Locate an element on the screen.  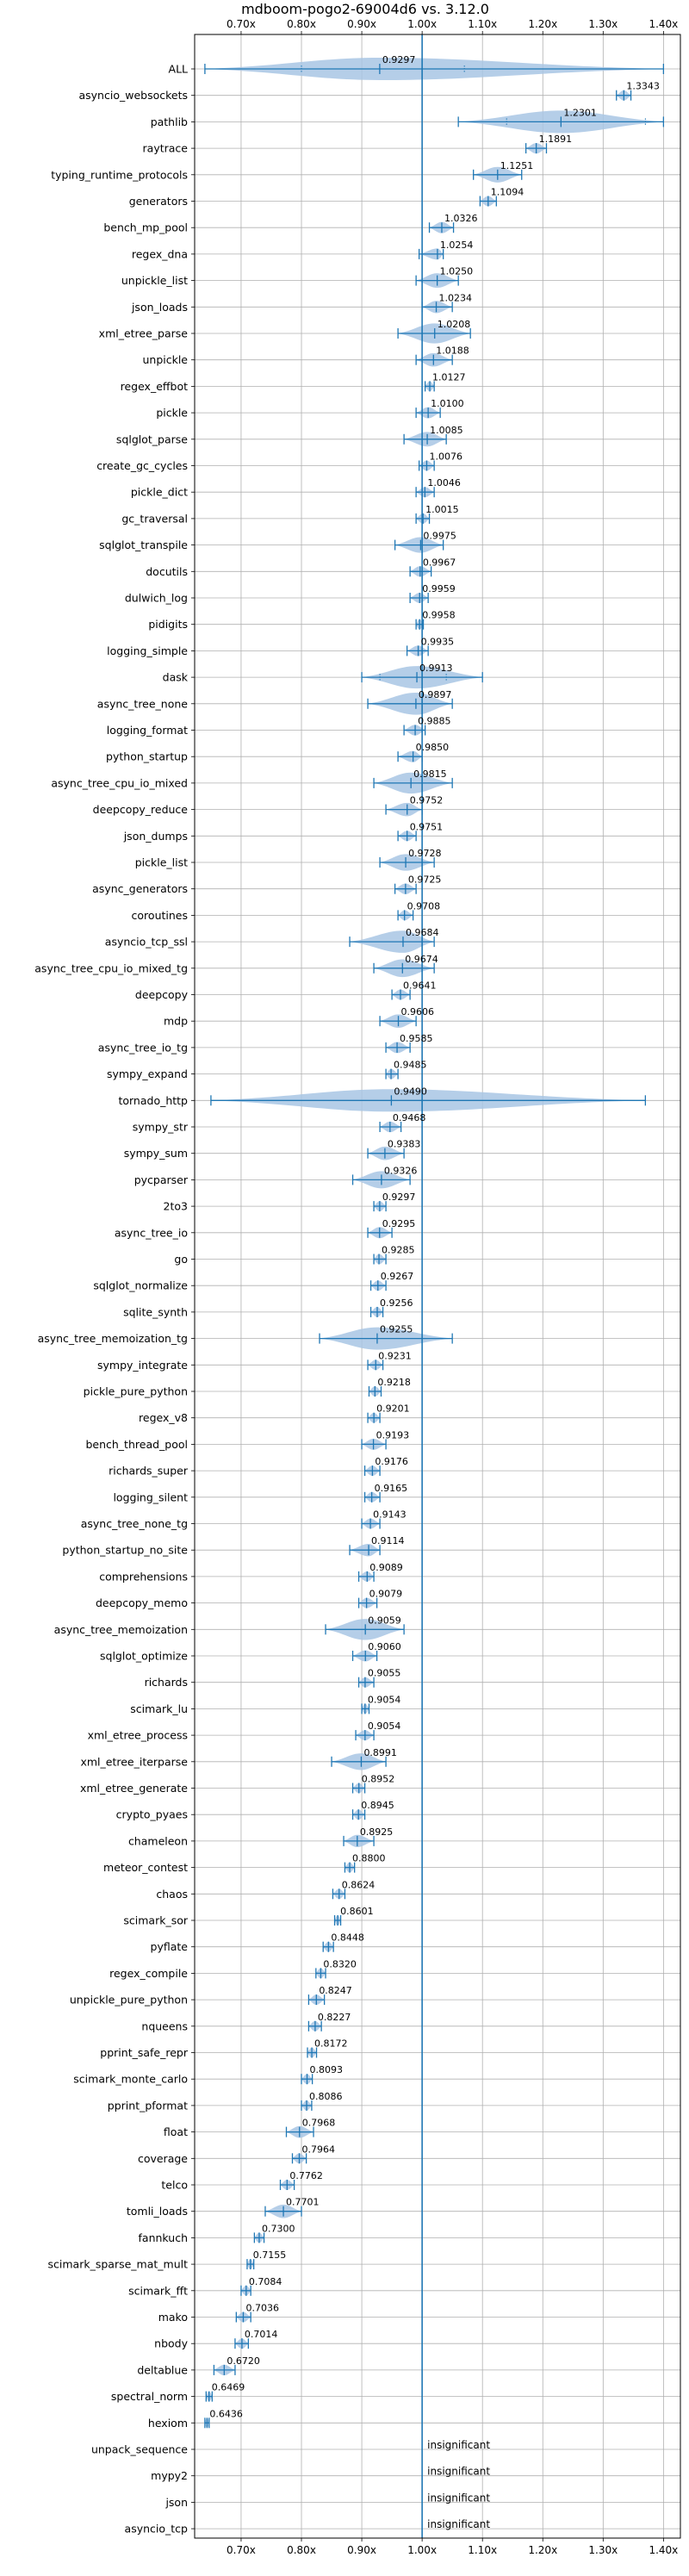
benchmark-label: pickle_dict is located at coordinates (159, 493).